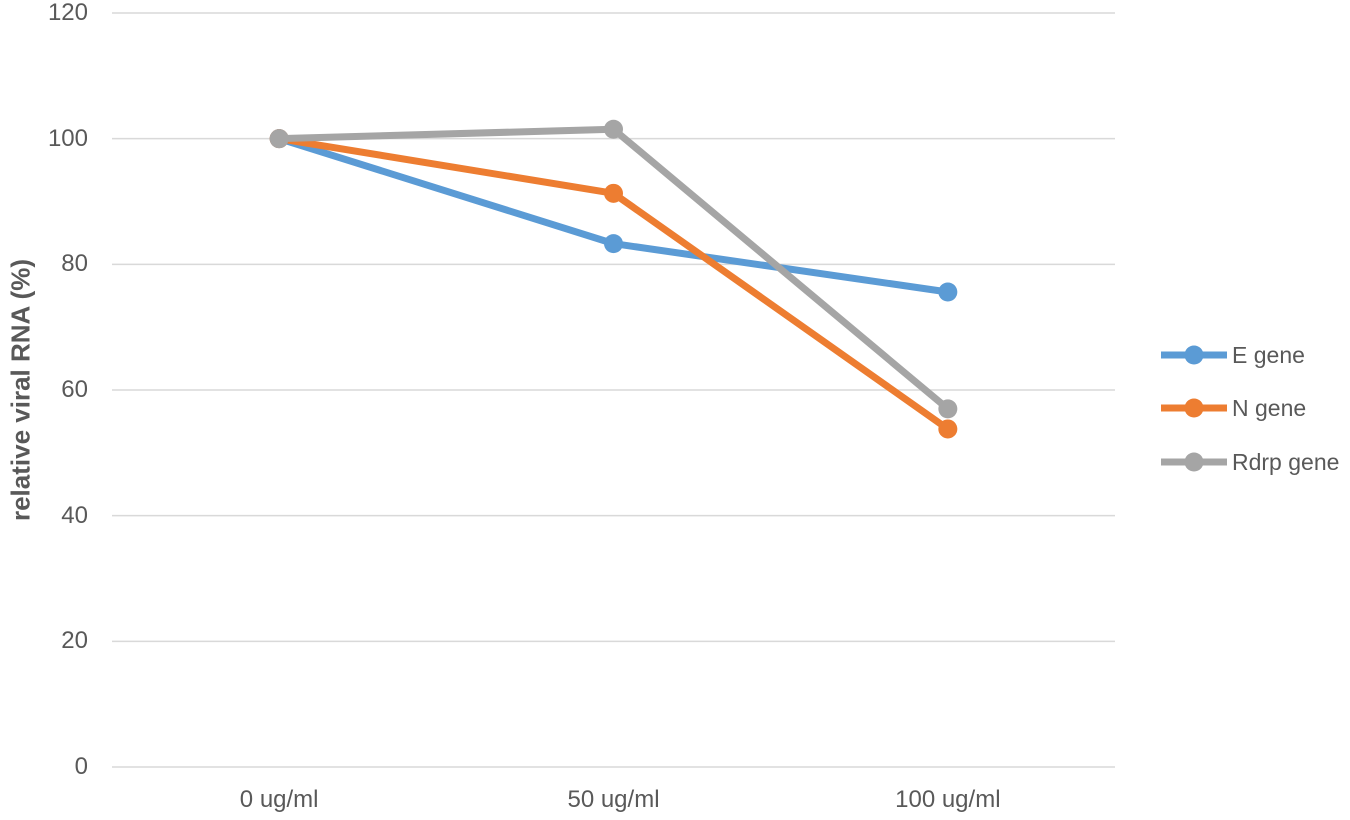  I want to click on legend-marker-e-gene, so click(1194, 355).